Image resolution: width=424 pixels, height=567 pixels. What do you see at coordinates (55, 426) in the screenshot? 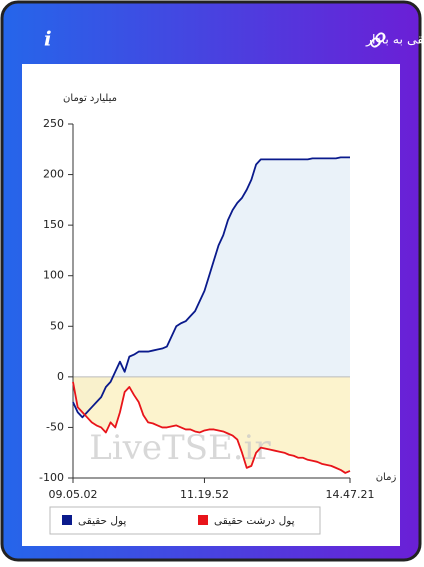
I see `y-tick-label: -50` at bounding box center [55, 426].